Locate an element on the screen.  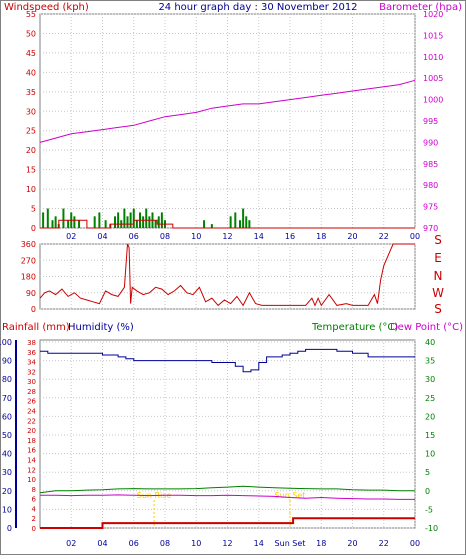
compass-direction-label: S is located at coordinates (438, 240).